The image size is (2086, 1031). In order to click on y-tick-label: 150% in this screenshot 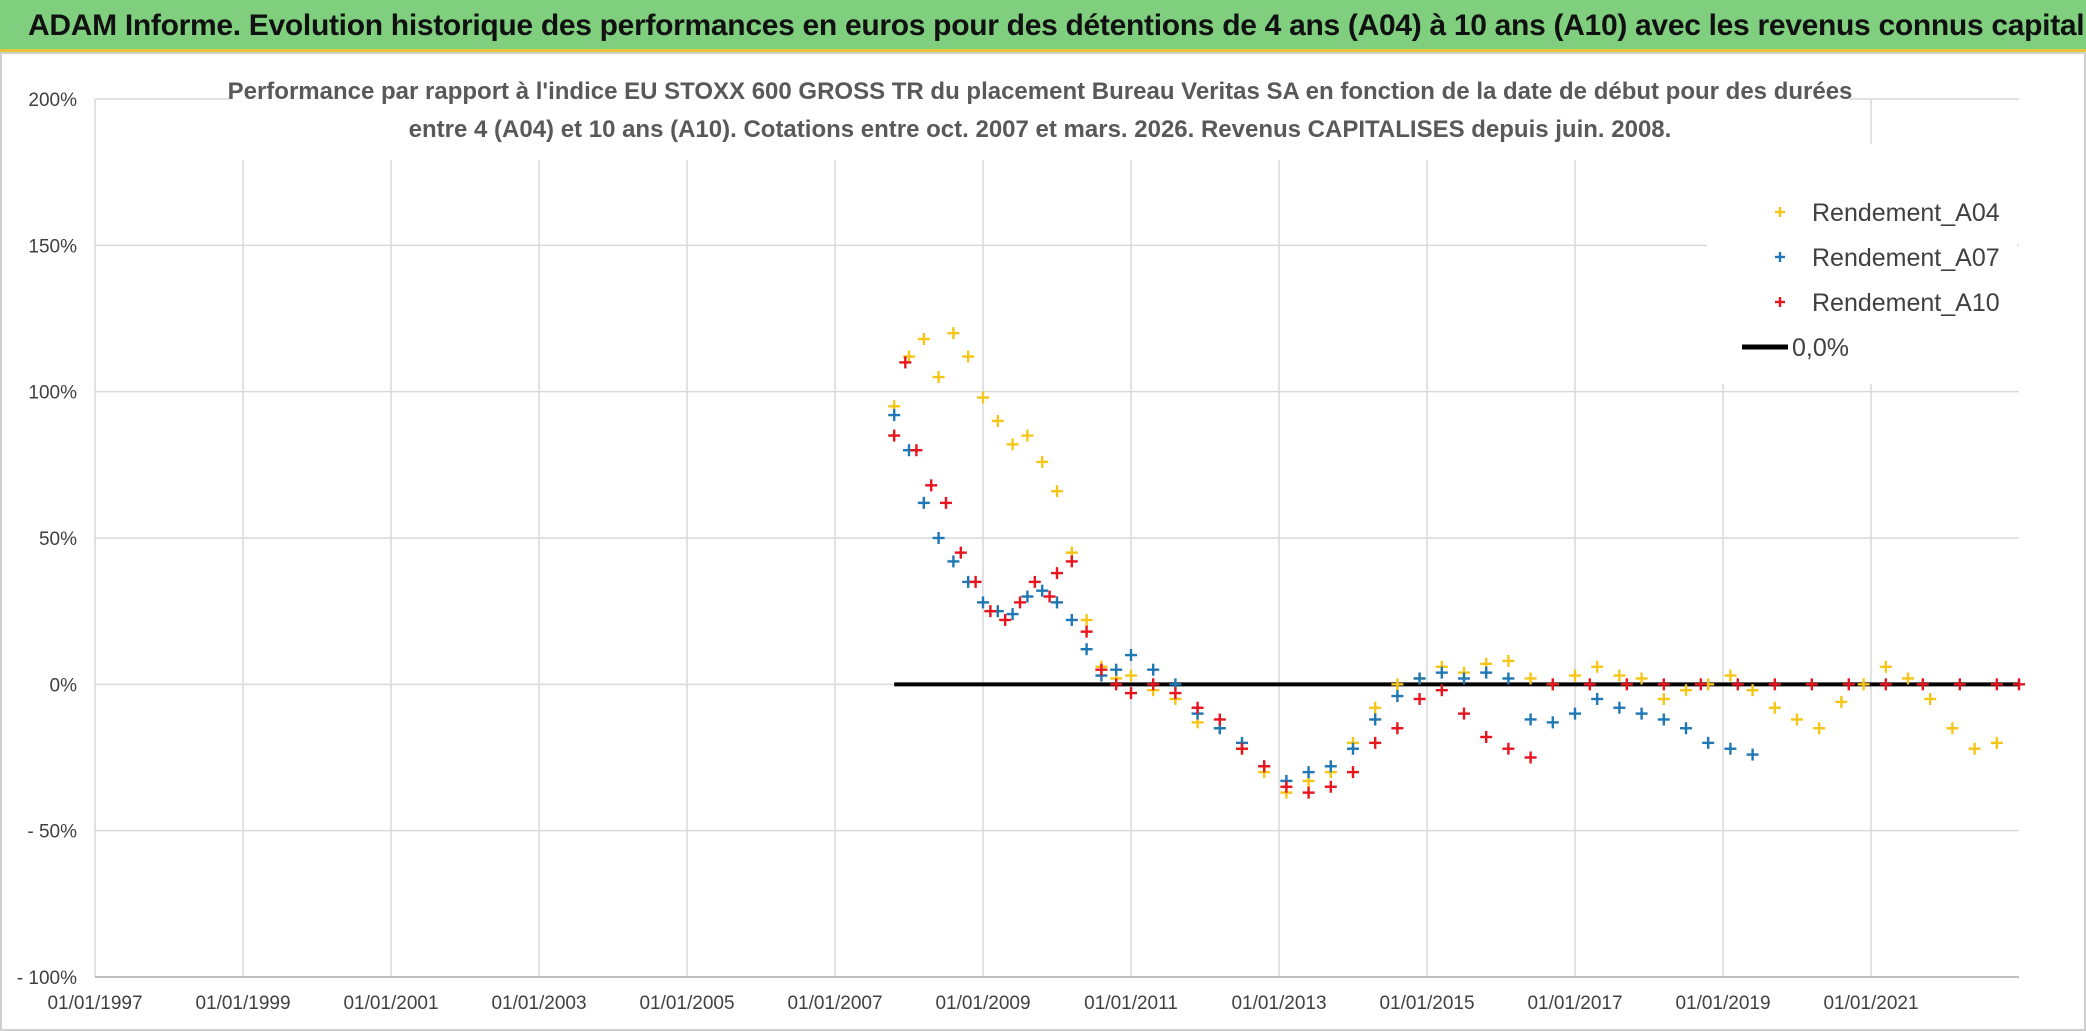, I will do `click(52, 246)`.